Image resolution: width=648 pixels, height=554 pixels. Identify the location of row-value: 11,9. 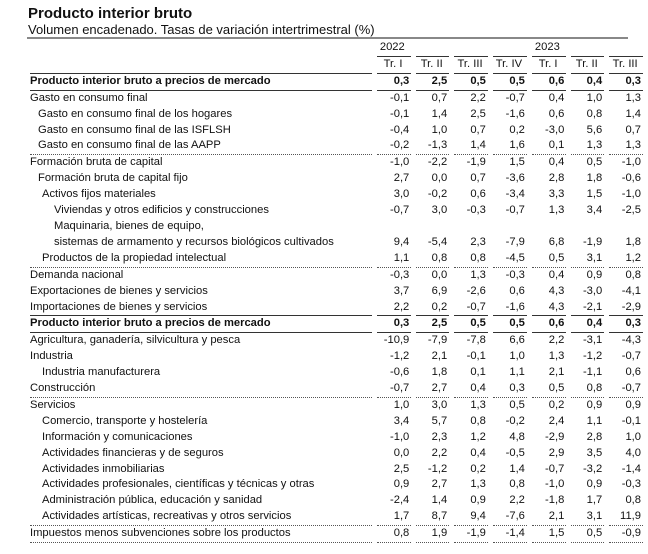
(626, 518).